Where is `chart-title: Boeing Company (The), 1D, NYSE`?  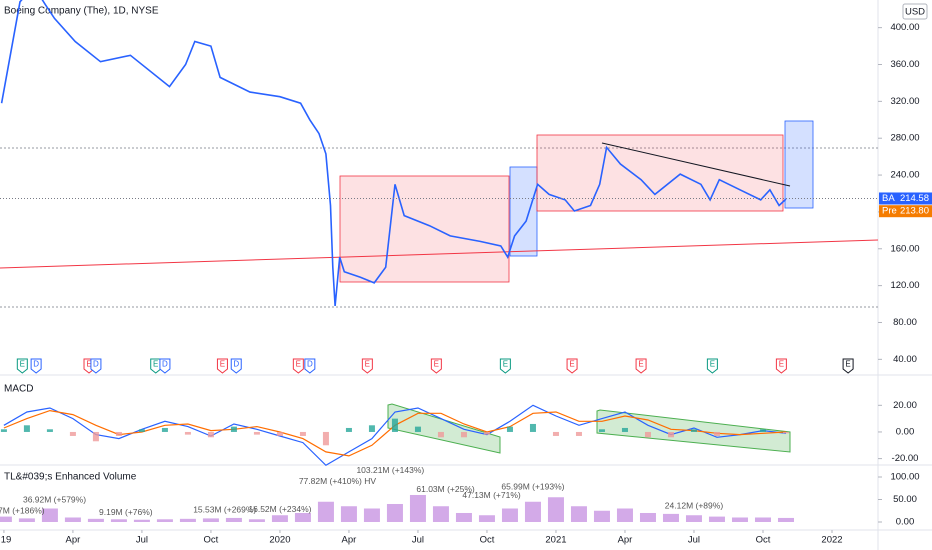
chart-title: Boeing Company (The), 1D, NYSE is located at coordinates (81, 11).